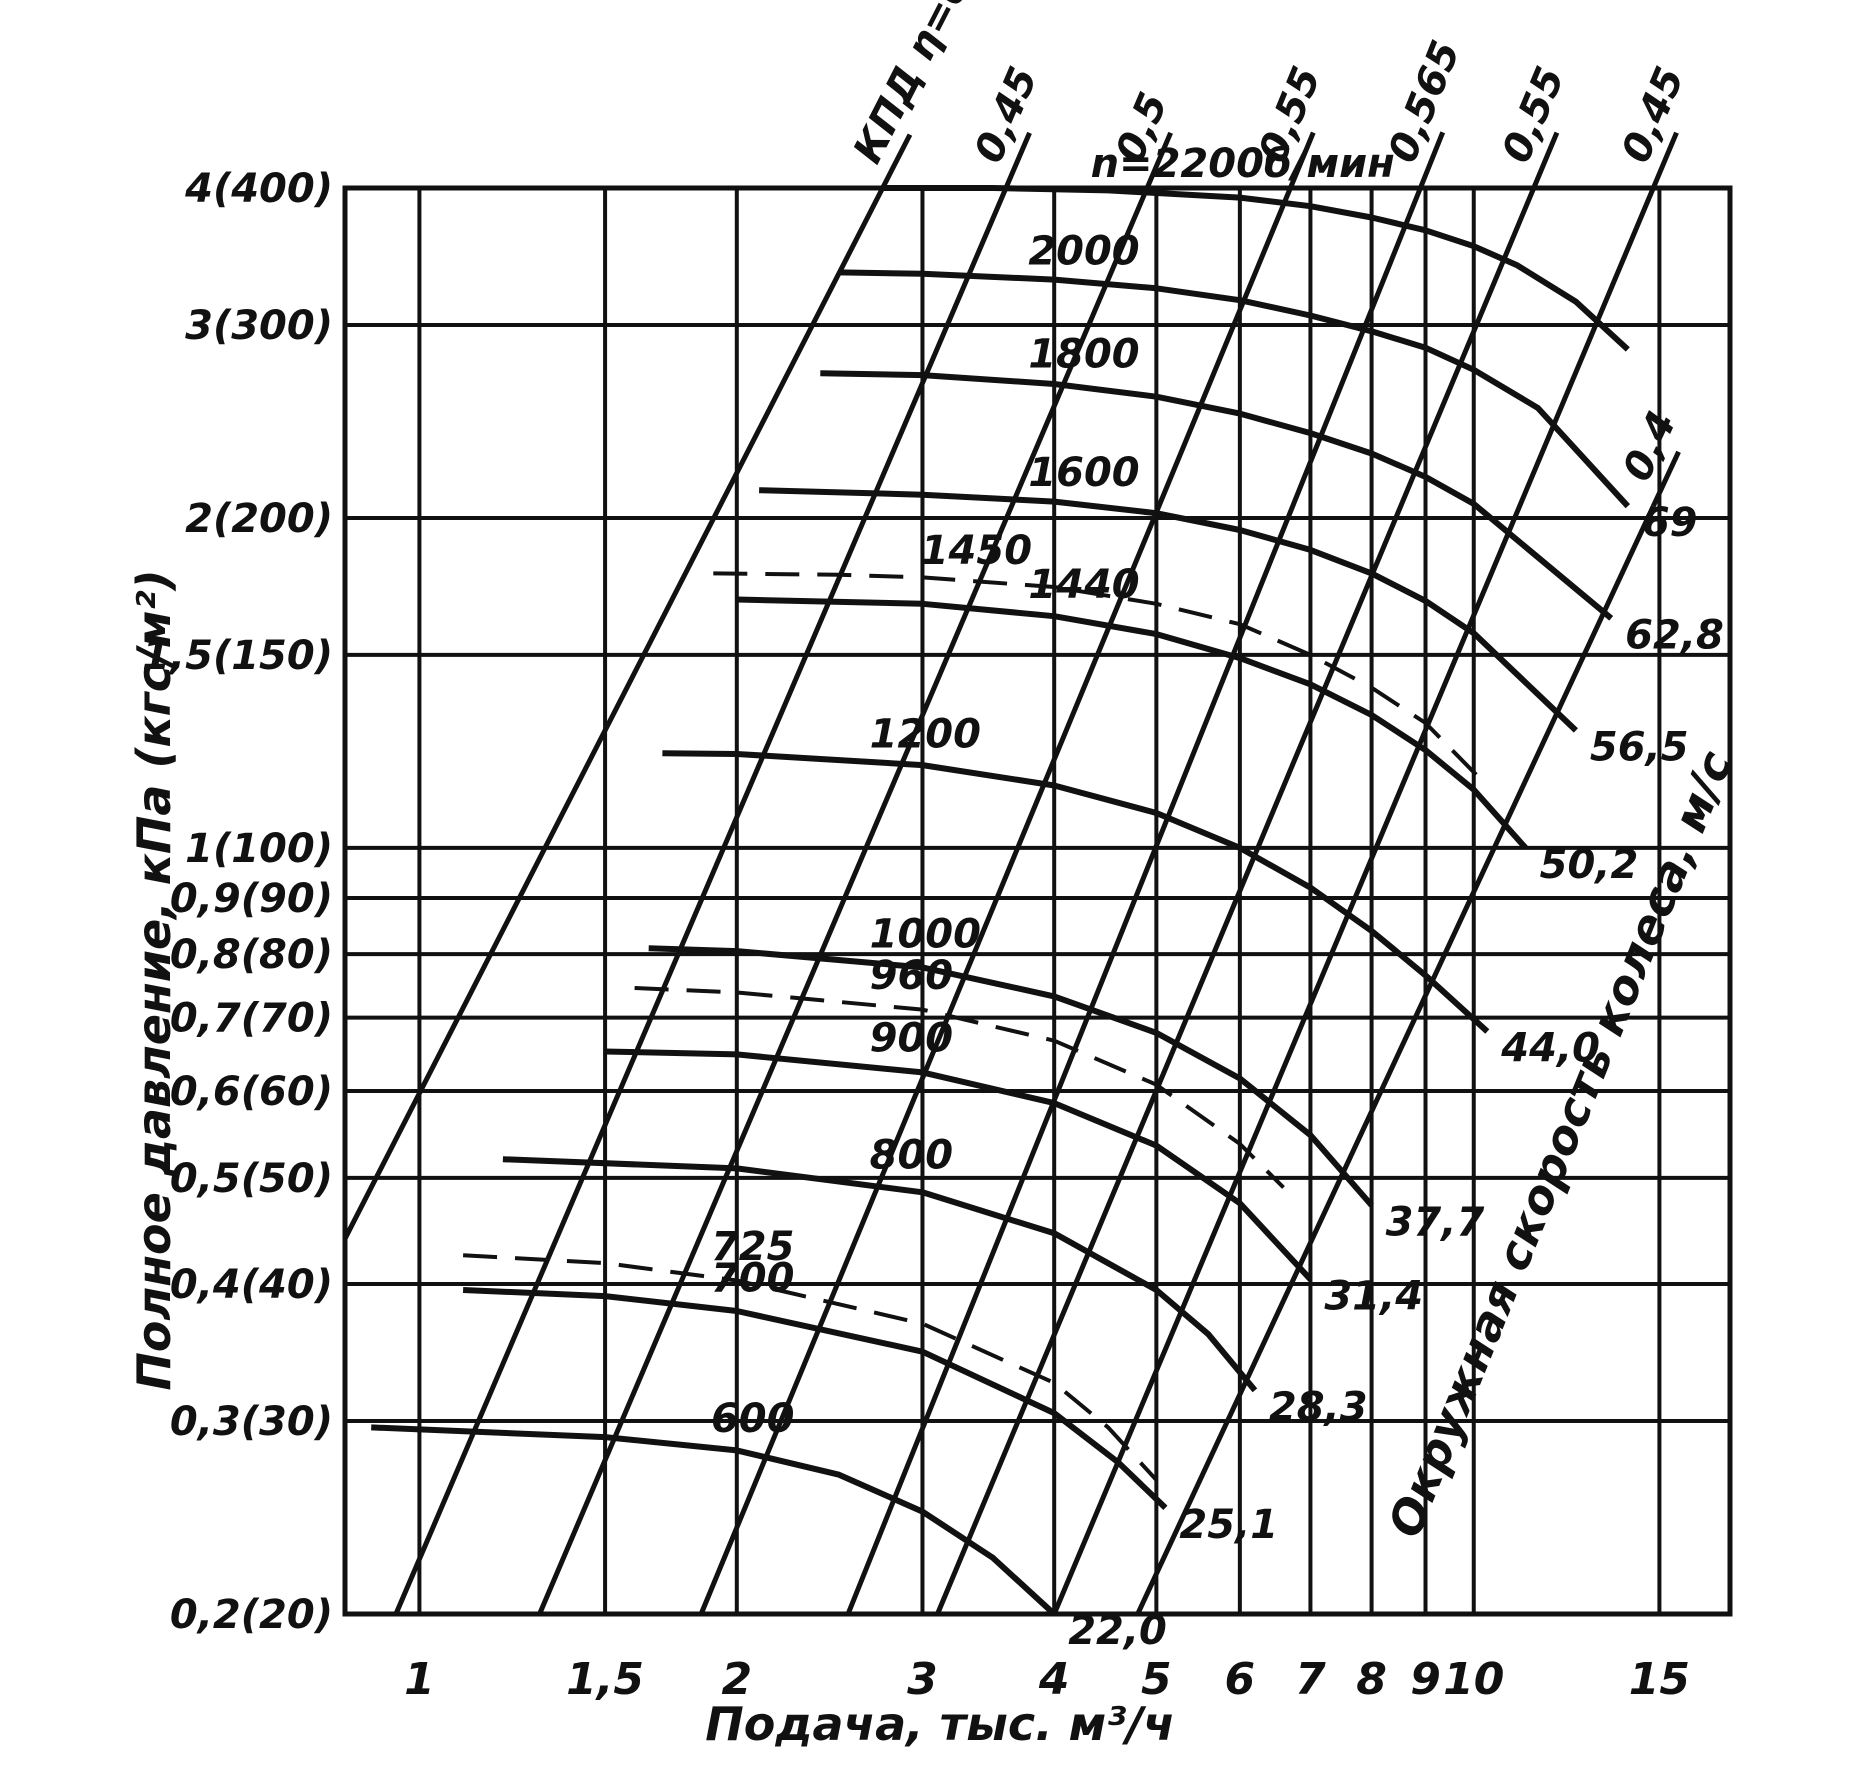 The image size is (1862, 1783). I want to click on speed-curve-label: 1440, so click(1083, 585).